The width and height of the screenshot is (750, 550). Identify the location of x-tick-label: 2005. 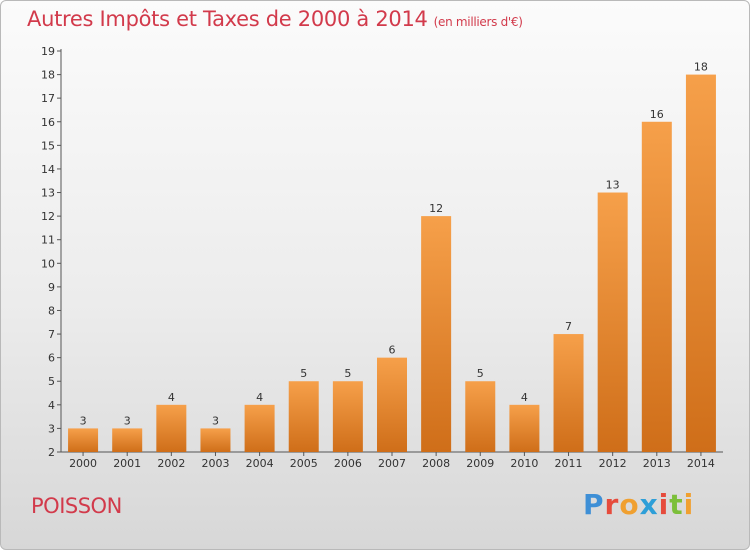
(304, 463).